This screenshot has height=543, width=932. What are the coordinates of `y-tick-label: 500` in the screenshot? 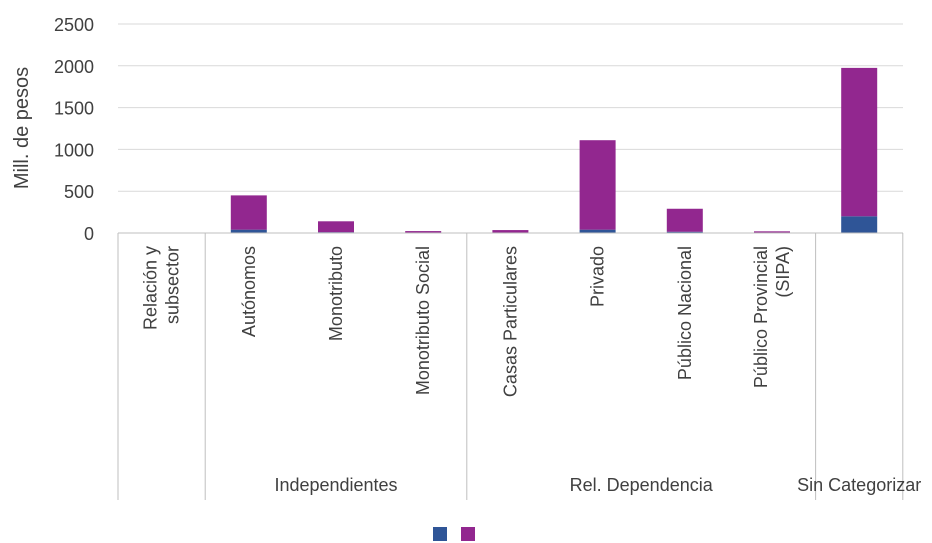 It's located at (79, 192).